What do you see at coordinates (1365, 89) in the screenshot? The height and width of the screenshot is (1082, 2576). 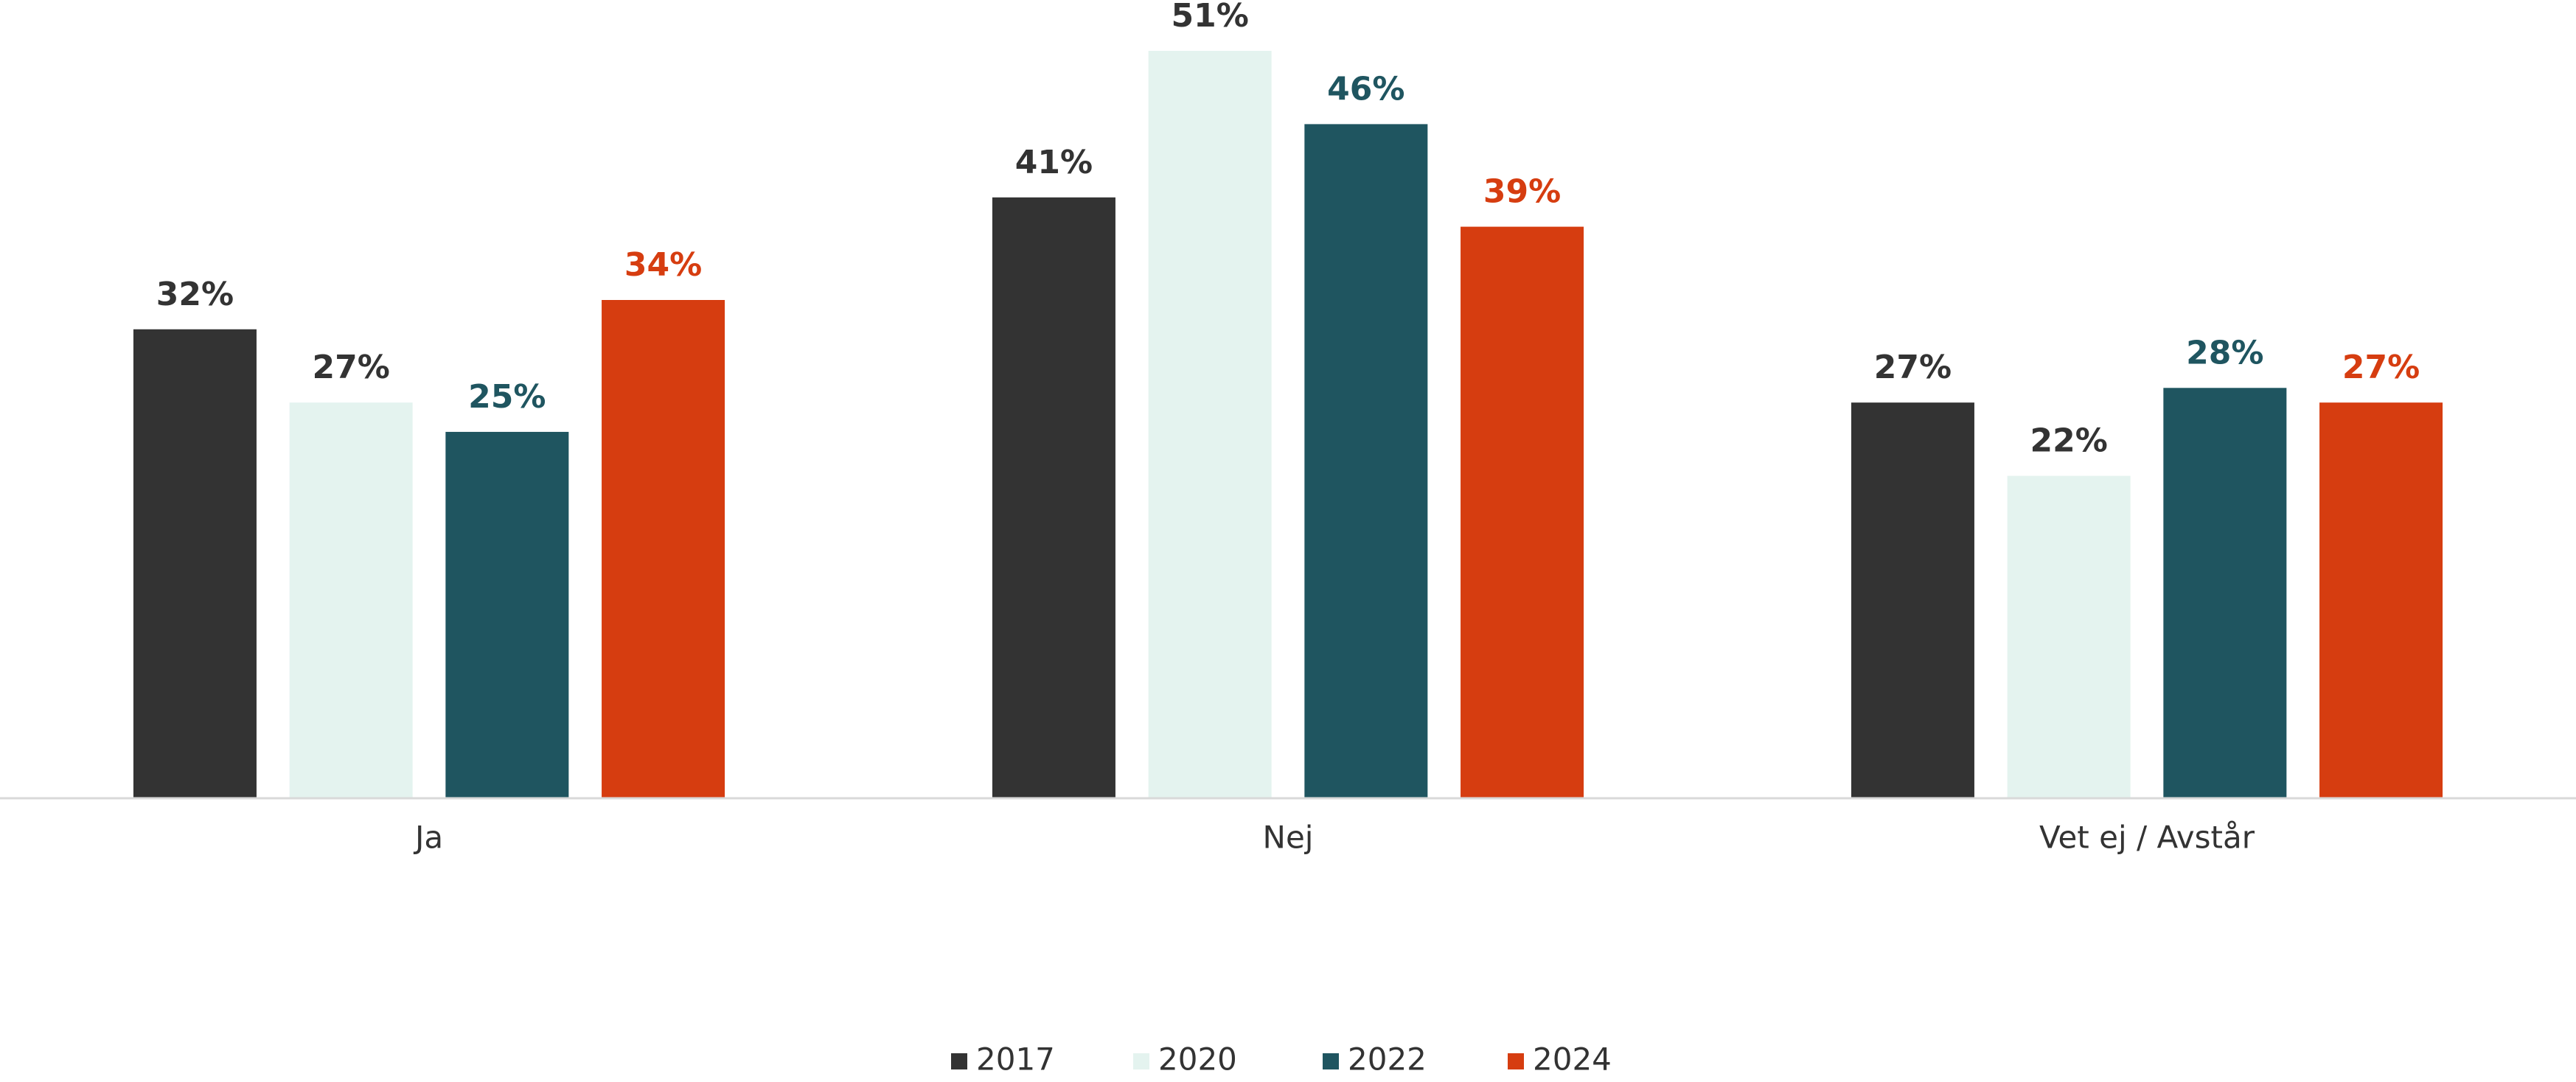 I see `value-label: 46%` at bounding box center [1365, 89].